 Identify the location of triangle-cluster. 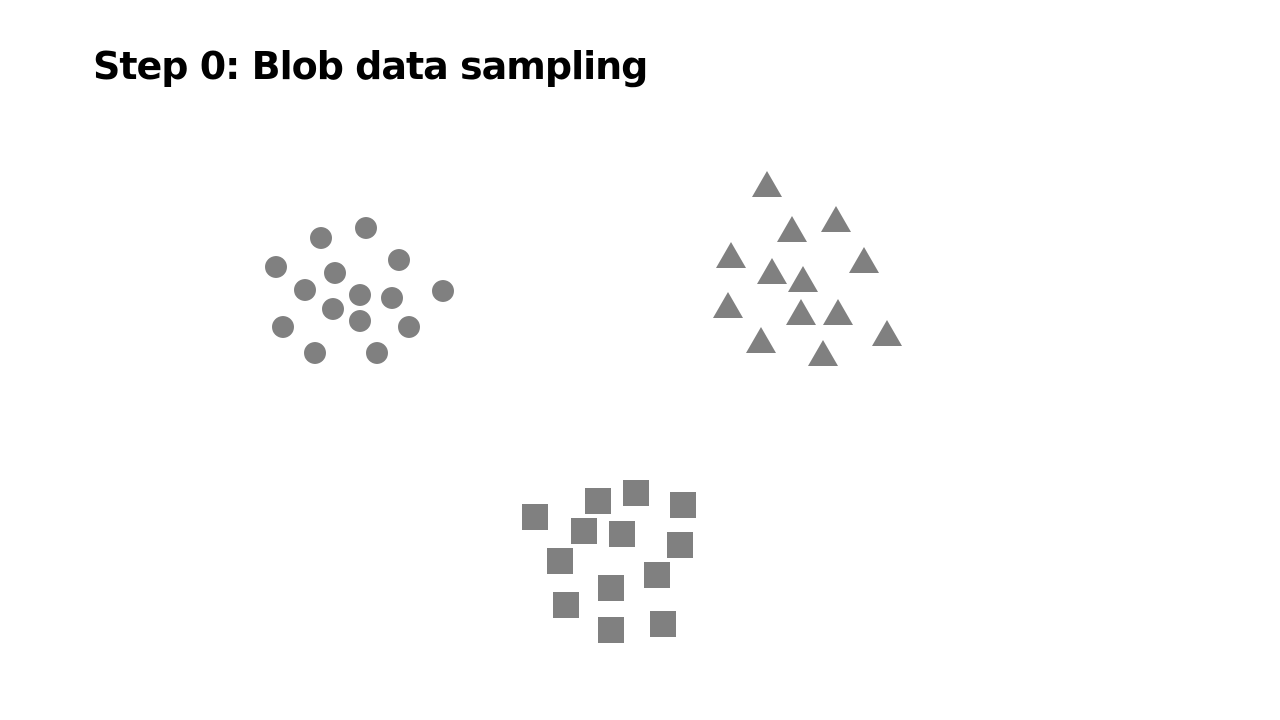
(807, 268).